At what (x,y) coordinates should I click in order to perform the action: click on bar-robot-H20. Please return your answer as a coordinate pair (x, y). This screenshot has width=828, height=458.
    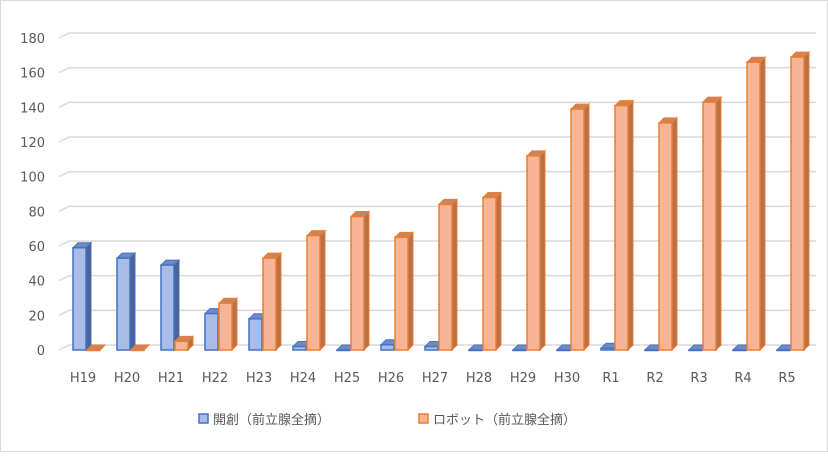
    Looking at the image, I should click on (140, 348).